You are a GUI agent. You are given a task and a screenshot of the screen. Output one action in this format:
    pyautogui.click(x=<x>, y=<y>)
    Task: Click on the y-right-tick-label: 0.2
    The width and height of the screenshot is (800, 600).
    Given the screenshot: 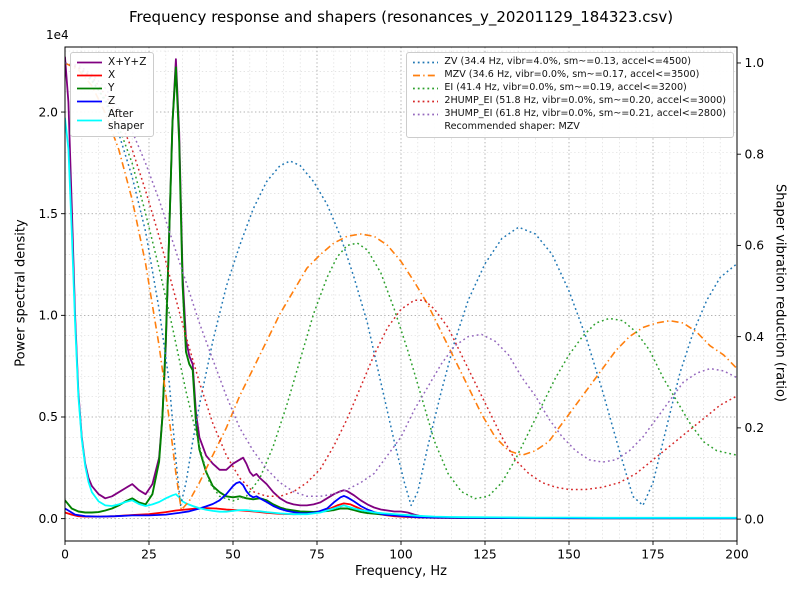 What is the action you would take?
    pyautogui.click(x=755, y=428)
    